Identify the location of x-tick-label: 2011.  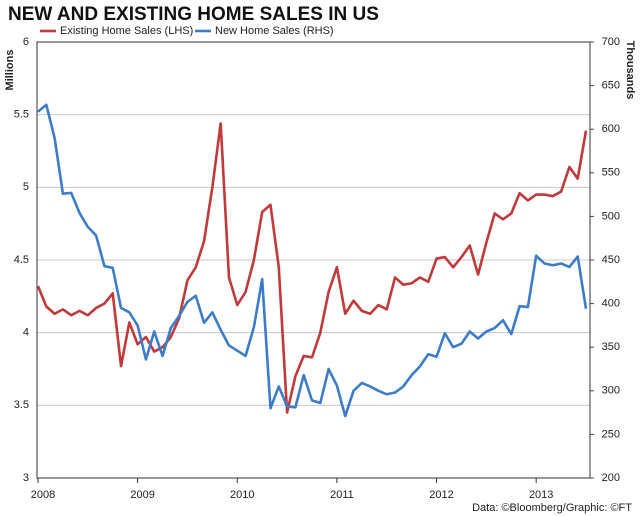
(342, 495).